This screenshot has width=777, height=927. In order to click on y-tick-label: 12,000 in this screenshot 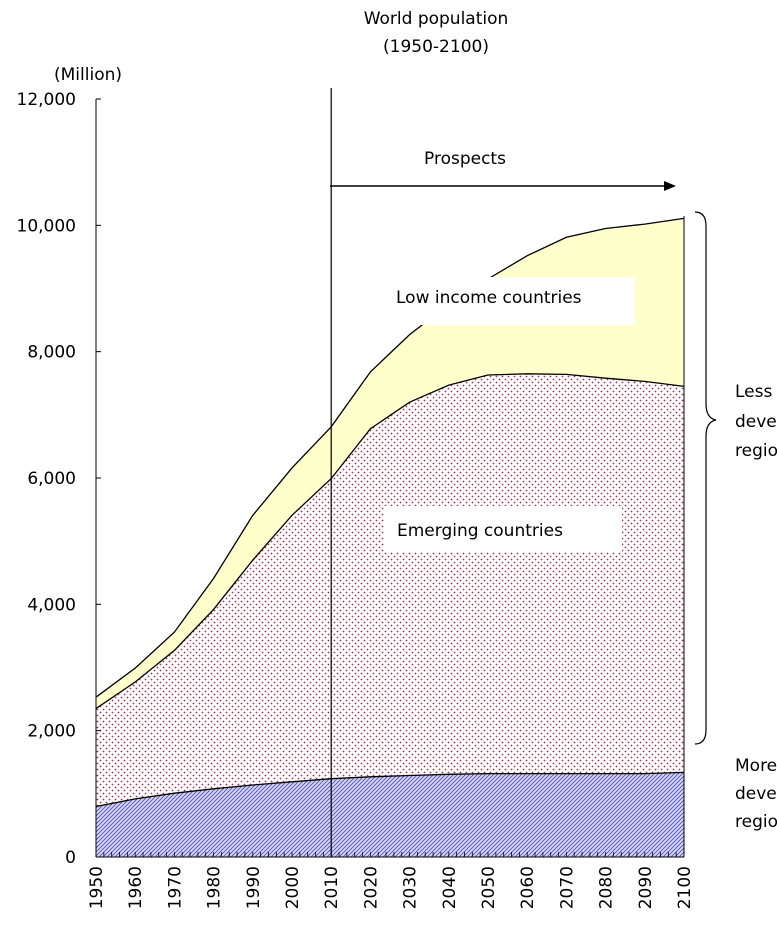, I will do `click(46, 100)`.